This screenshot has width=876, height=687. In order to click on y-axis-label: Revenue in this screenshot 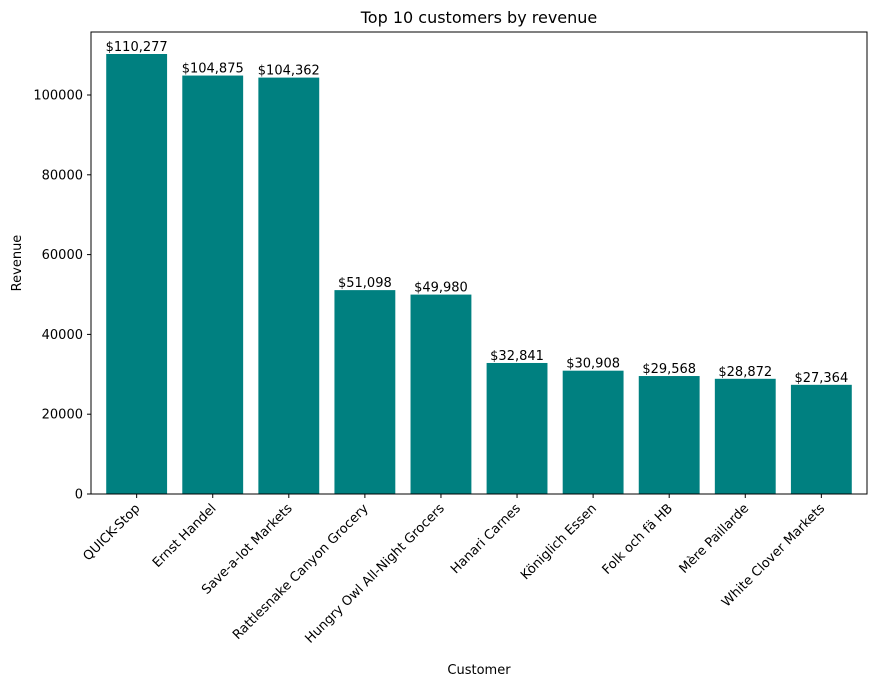, I will do `click(17, 263)`.